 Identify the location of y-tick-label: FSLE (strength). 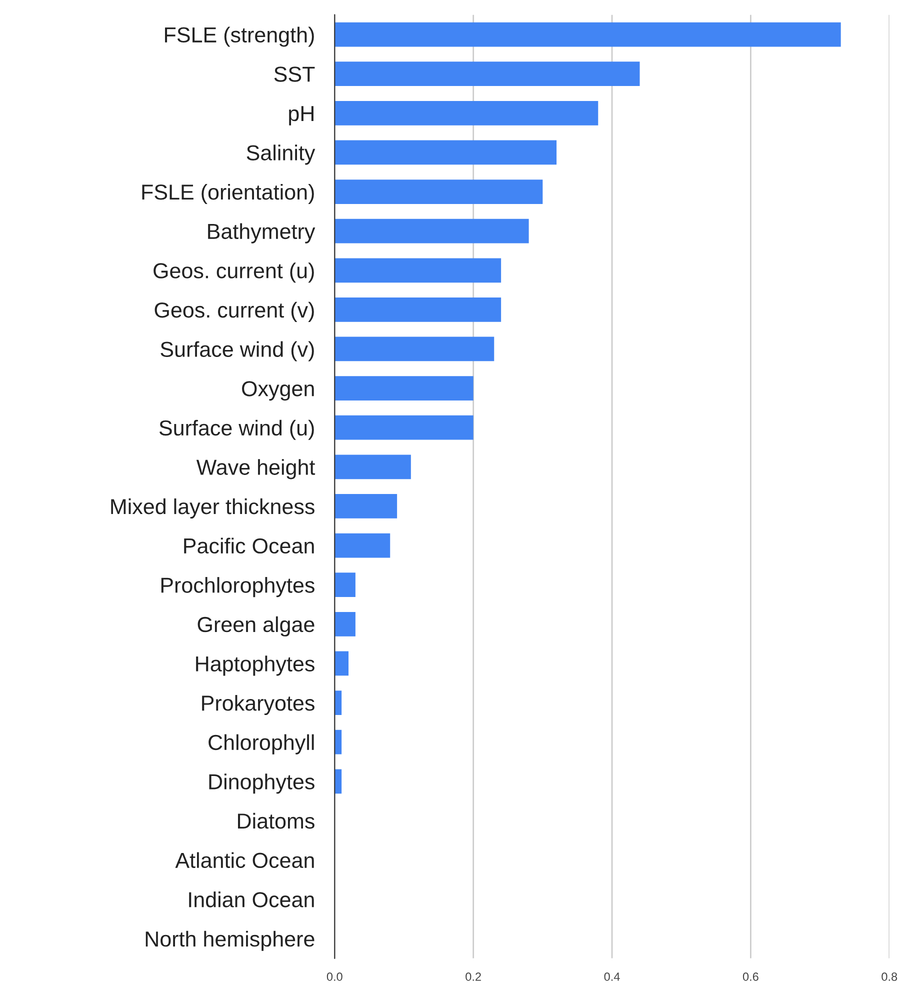
(239, 36).